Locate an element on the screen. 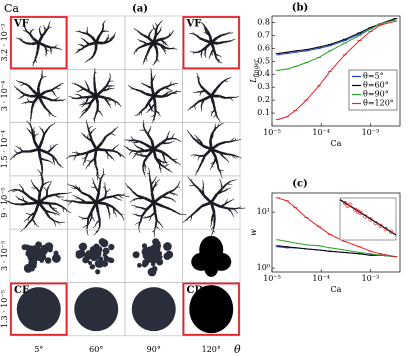 This screenshot has height=357, width=415. tag-label: VF is located at coordinates (21, 24).